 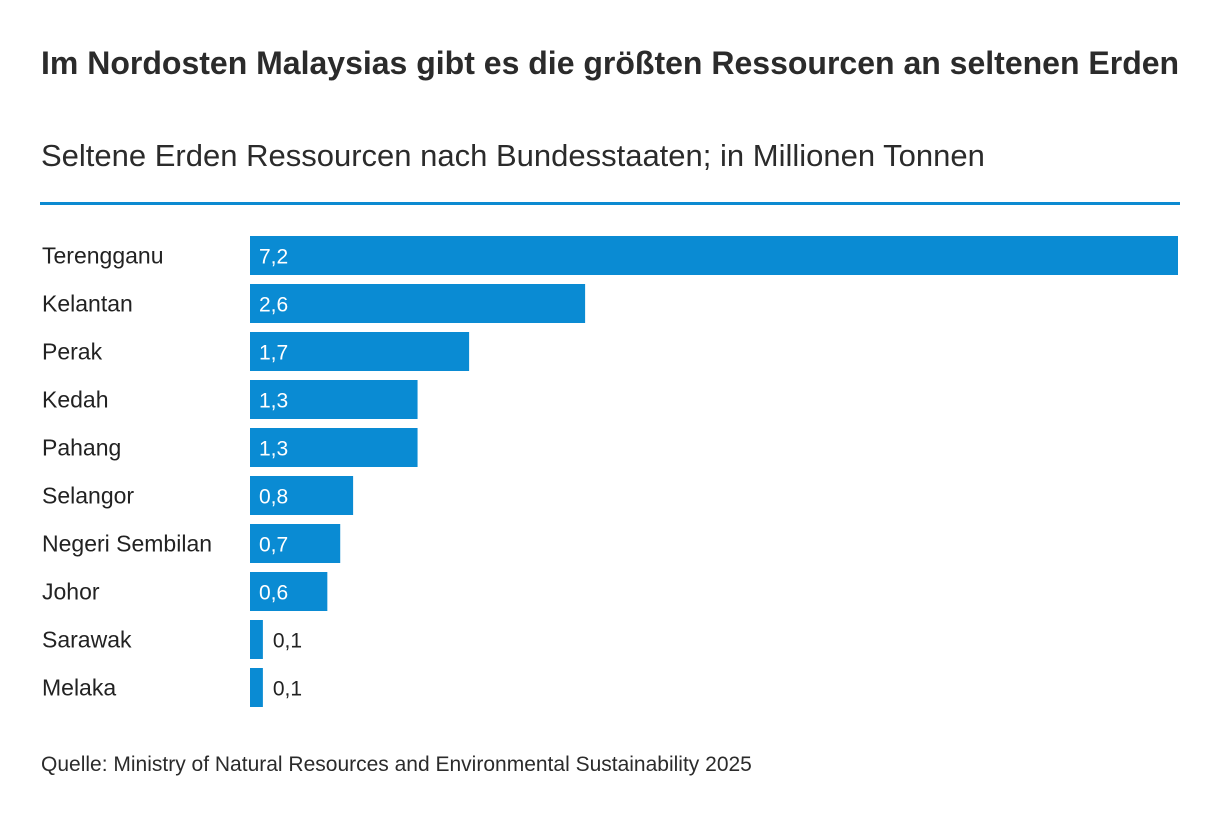 I want to click on category-label: Negeri Sembilan, so click(x=127, y=544).